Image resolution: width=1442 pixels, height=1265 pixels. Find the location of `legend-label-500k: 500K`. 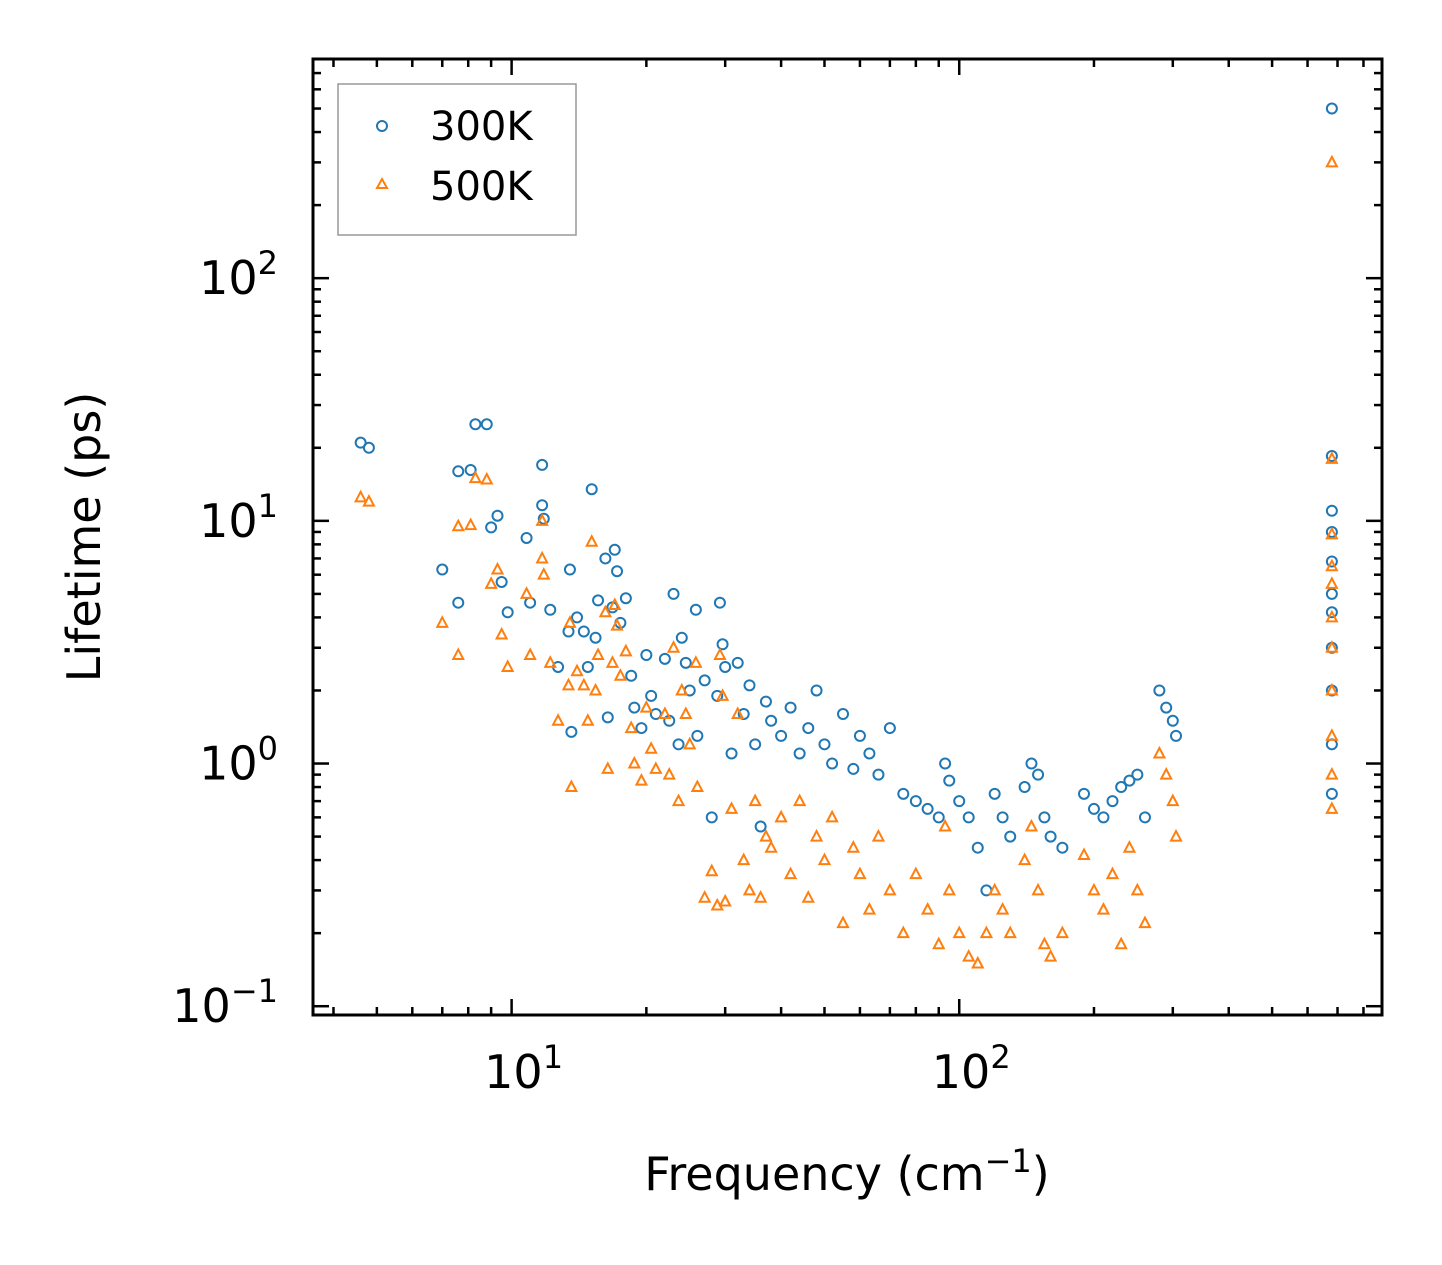

legend-label-500k: 500K is located at coordinates (482, 187).